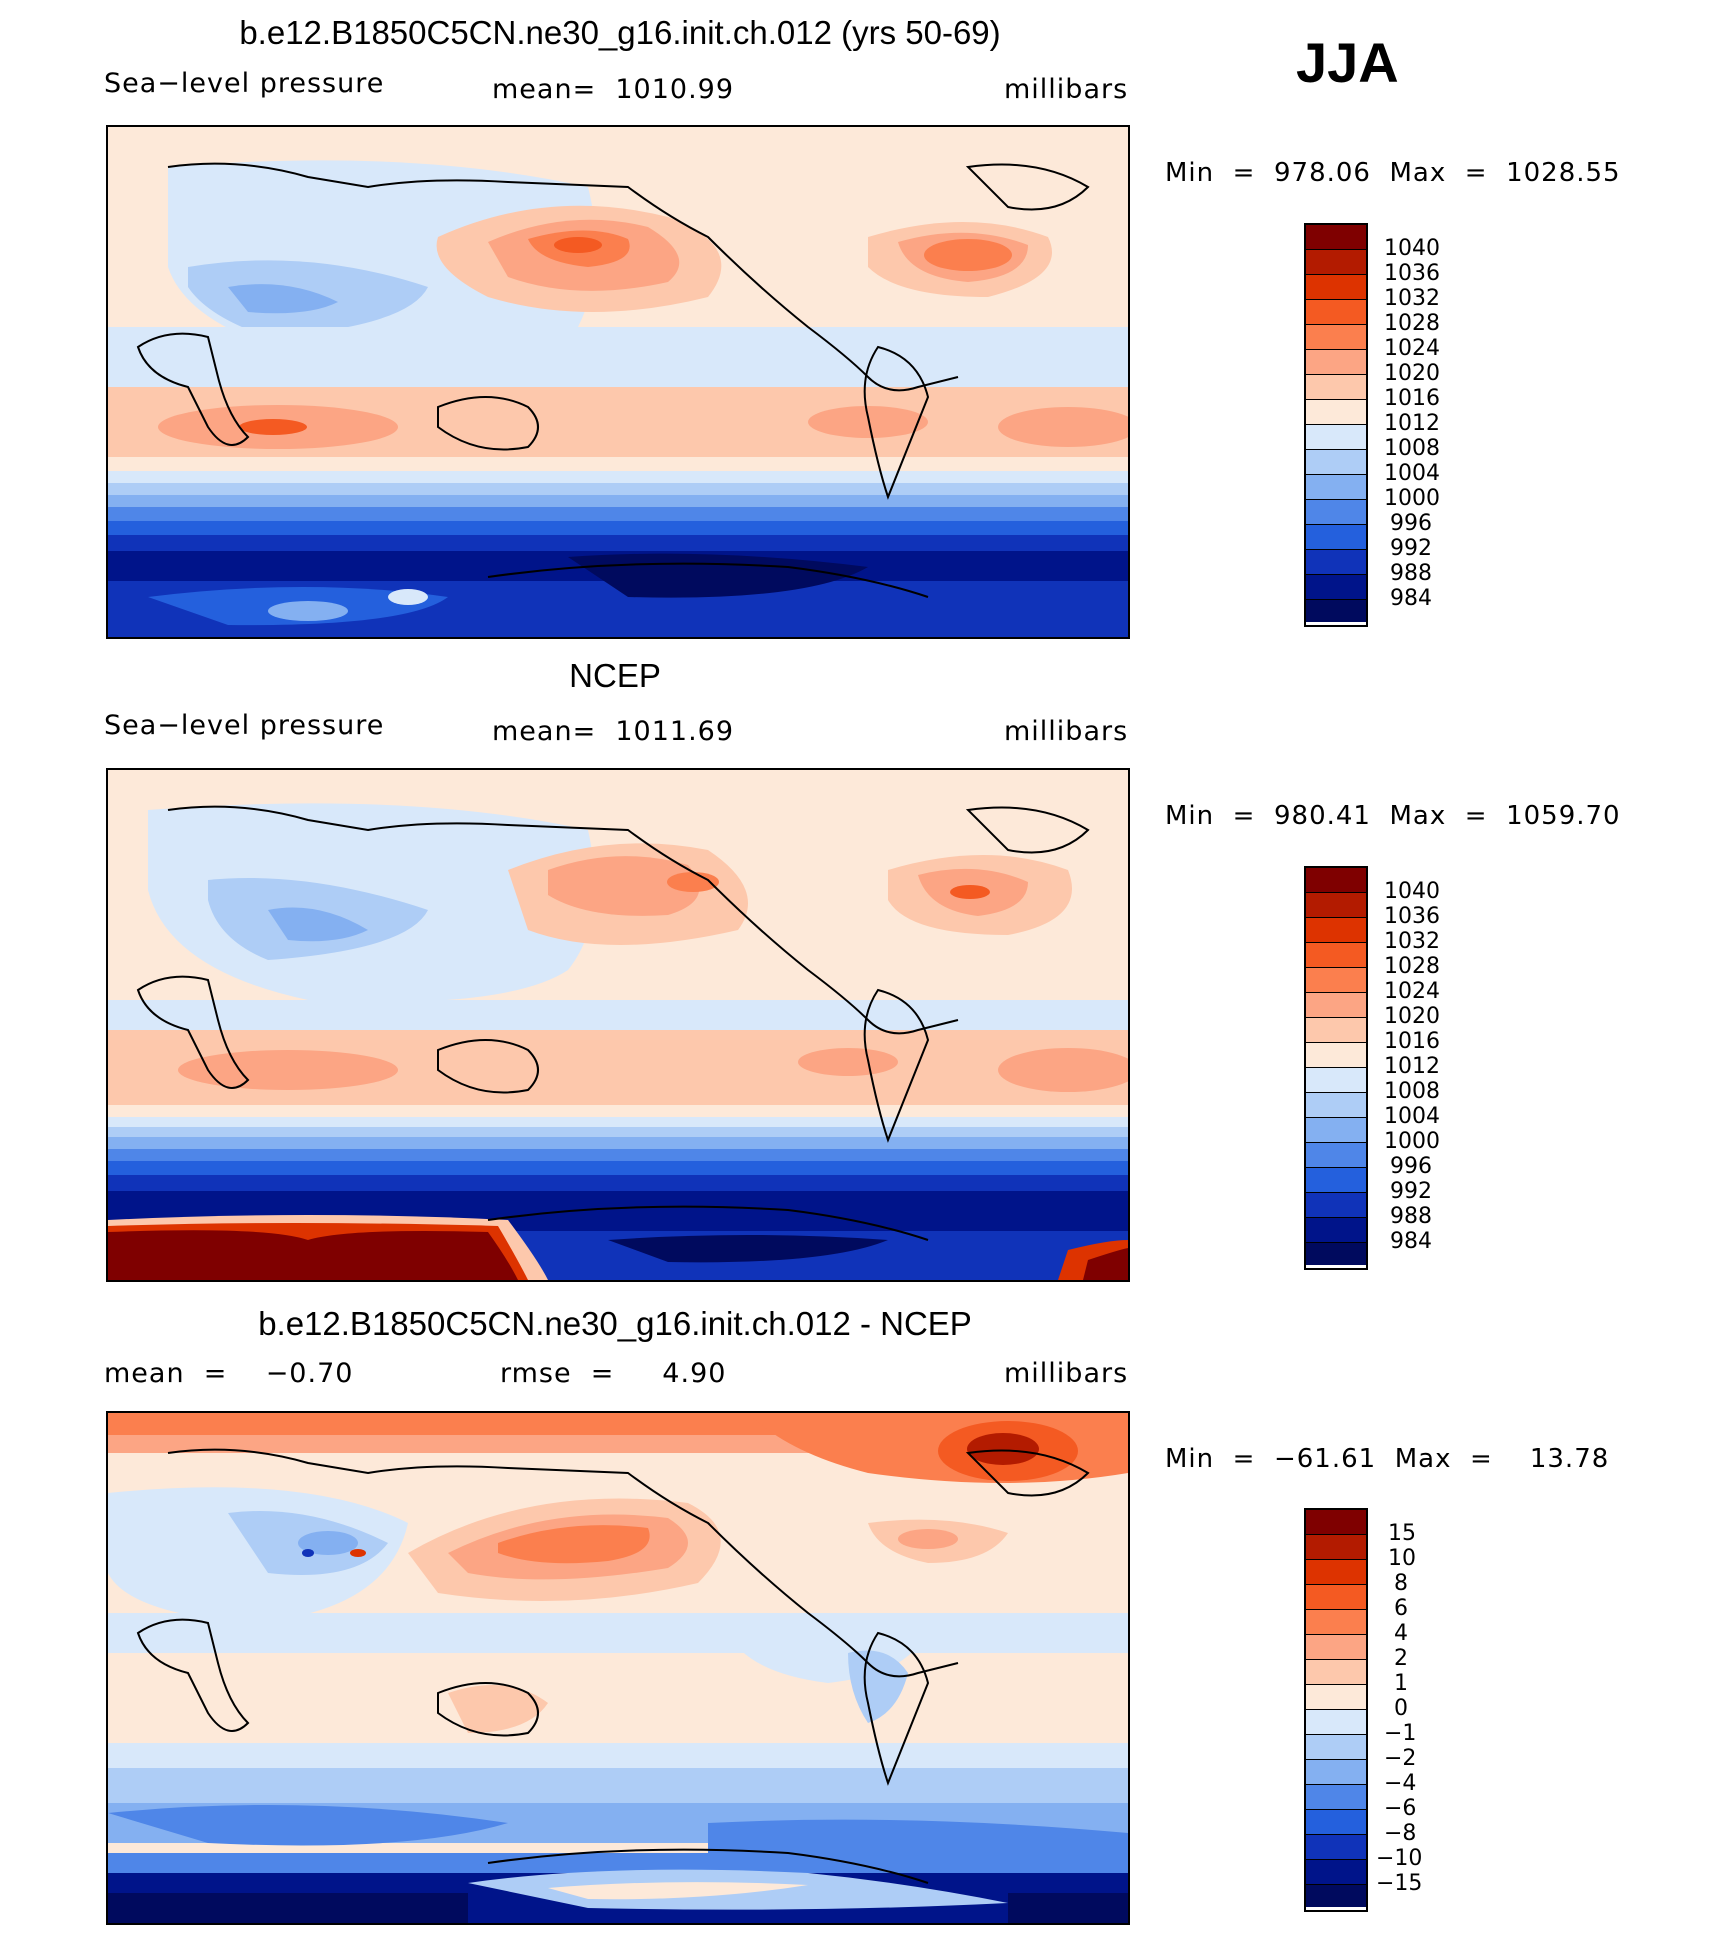  I want to click on colorbar-tick-label: −15, so click(1399, 1883).